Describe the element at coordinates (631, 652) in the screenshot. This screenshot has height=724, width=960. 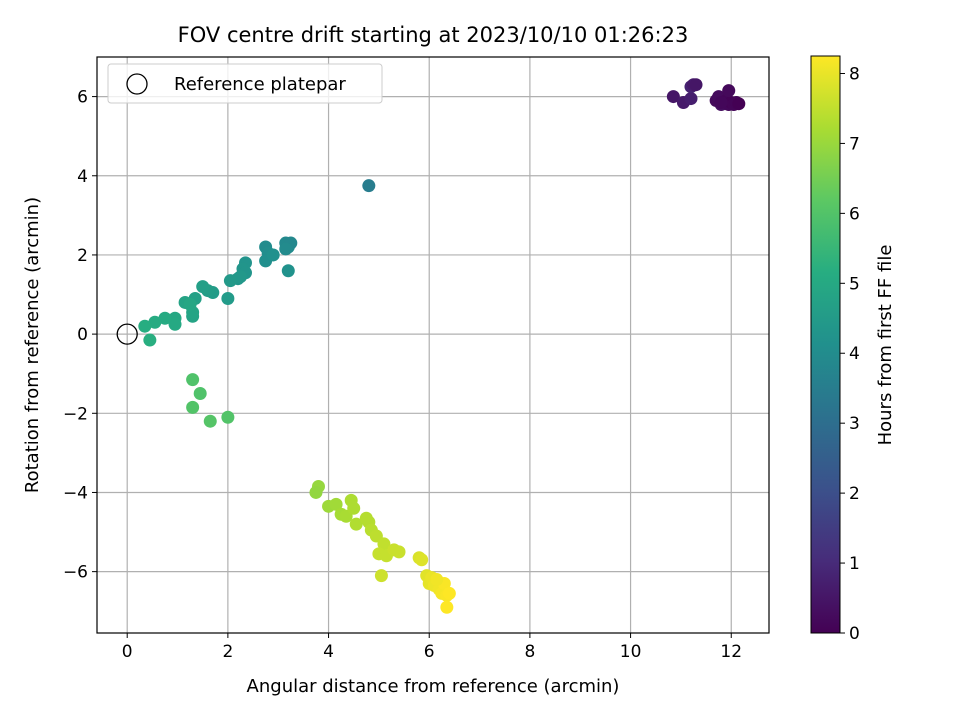
I see `x-tick-label: 10` at that location.